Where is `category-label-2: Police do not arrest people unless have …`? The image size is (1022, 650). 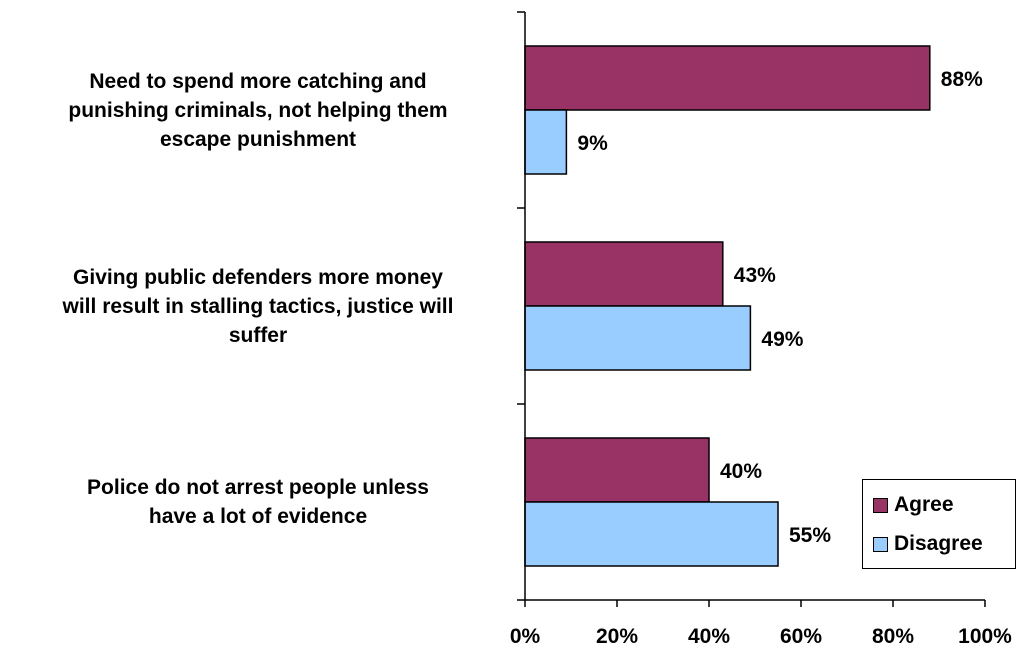 category-label-2: Police do not arrest people unless have … is located at coordinates (258, 502).